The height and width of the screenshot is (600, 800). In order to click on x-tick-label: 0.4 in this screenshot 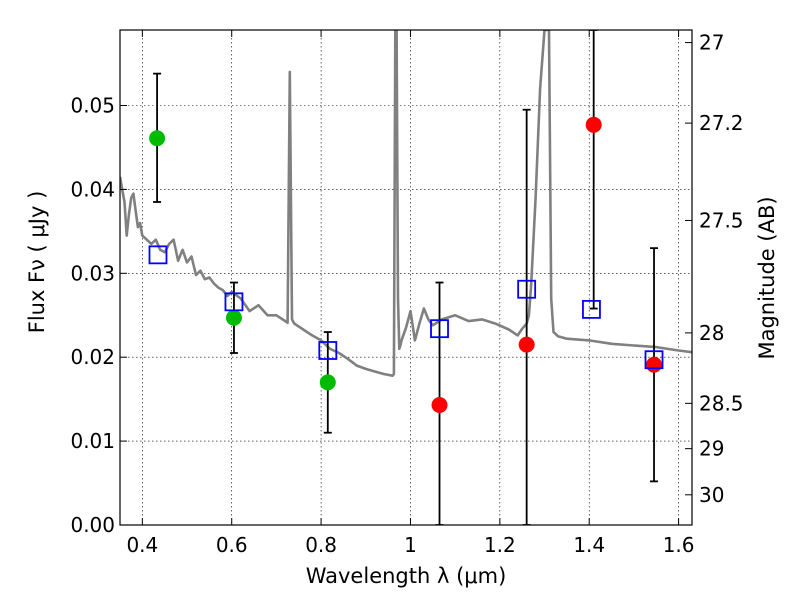, I will do `click(142, 545)`.